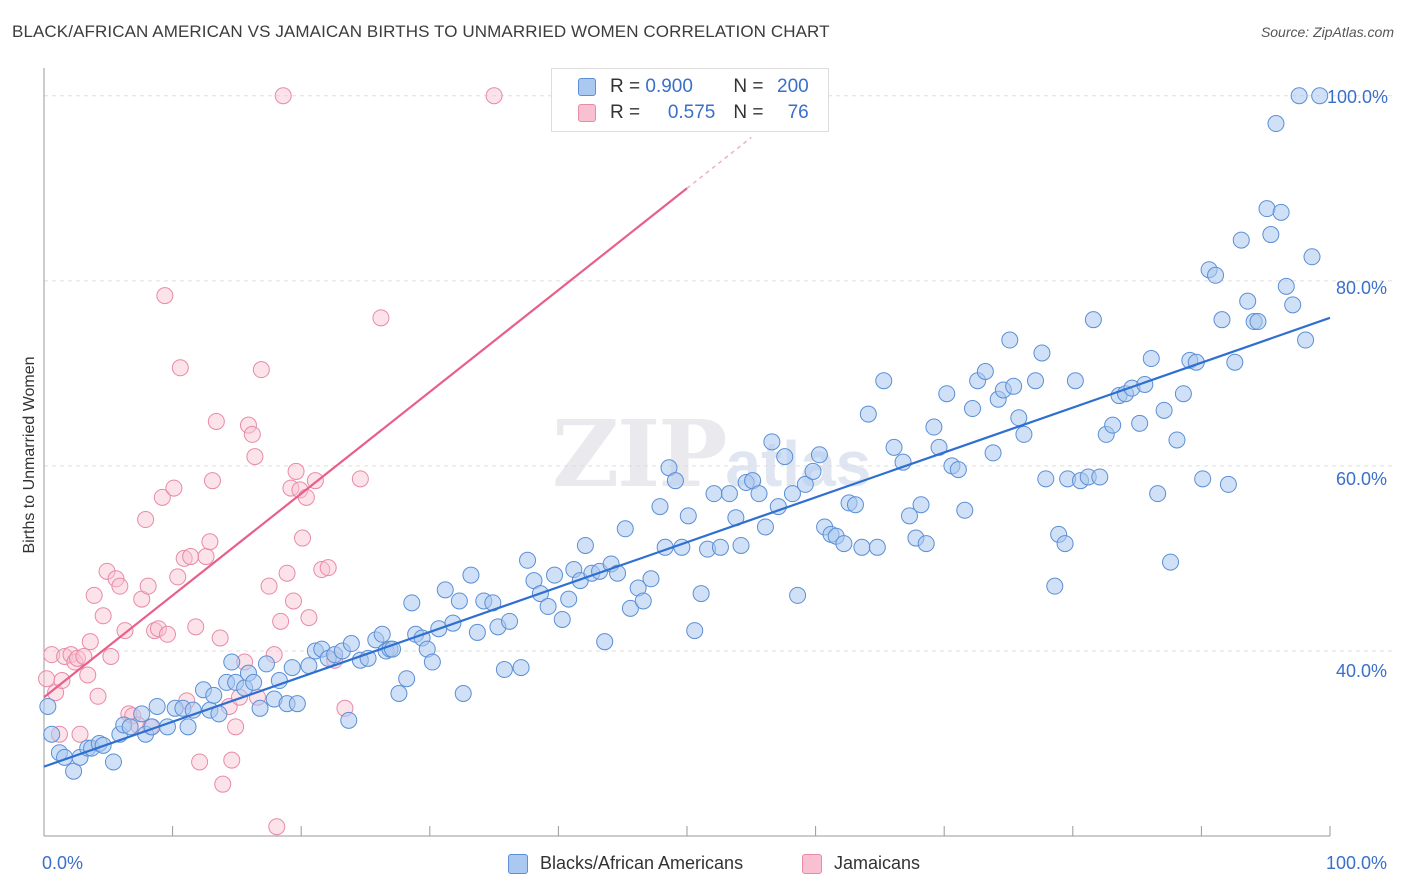 This screenshot has width=1406, height=892. Describe the element at coordinates (625, 863) in the screenshot. I see `bottom-legend-blacks: Blacks/African Americans` at that location.